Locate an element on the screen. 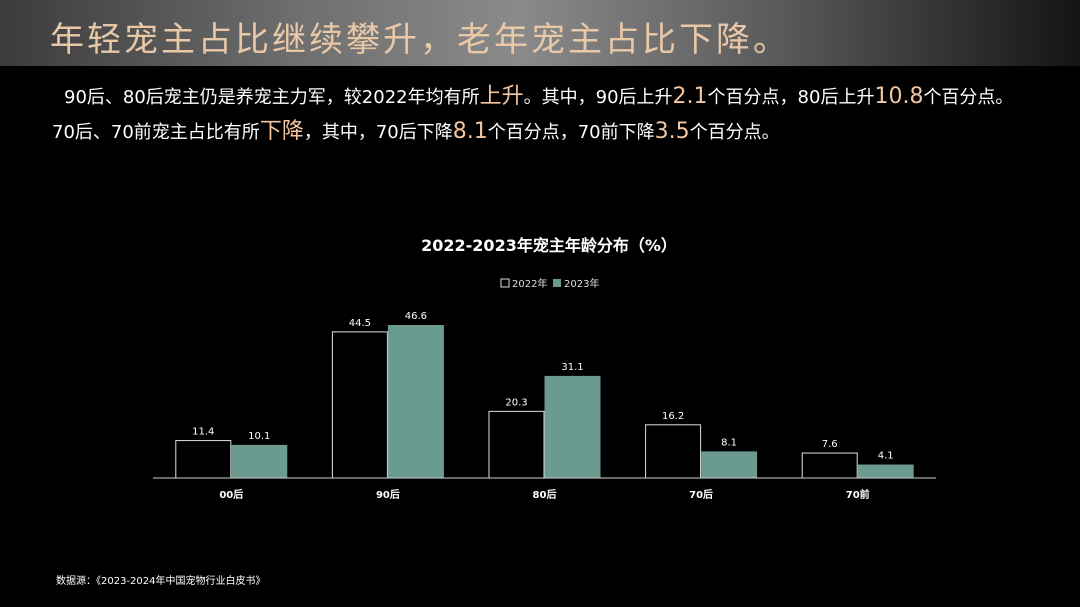 Image resolution: width=1080 pixels, height=607 pixels. summary-text-segment: 个百分点，70前下降 is located at coordinates (571, 132).